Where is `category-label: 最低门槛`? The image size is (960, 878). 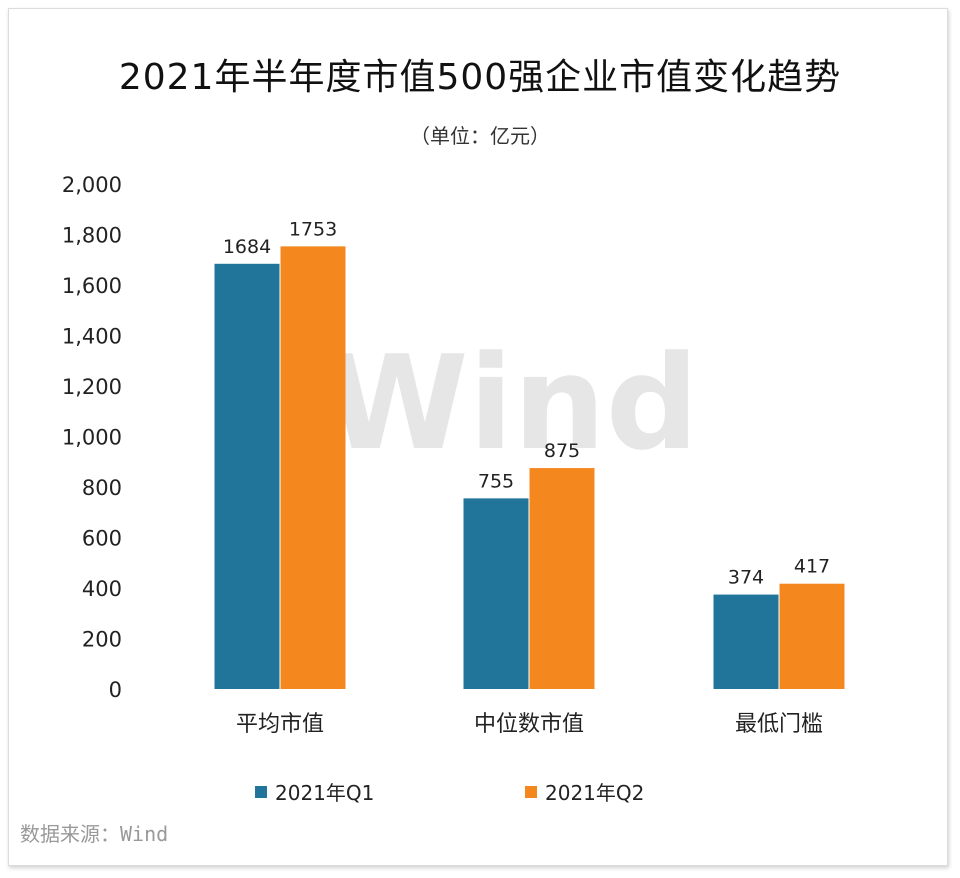
category-label: 最低门槛 is located at coordinates (779, 724).